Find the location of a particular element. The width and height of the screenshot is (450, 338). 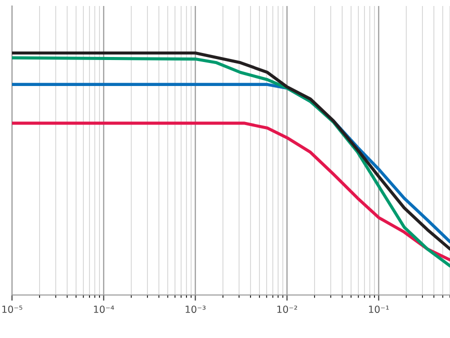

x-tick-label: 10⁻² is located at coordinates (287, 309).